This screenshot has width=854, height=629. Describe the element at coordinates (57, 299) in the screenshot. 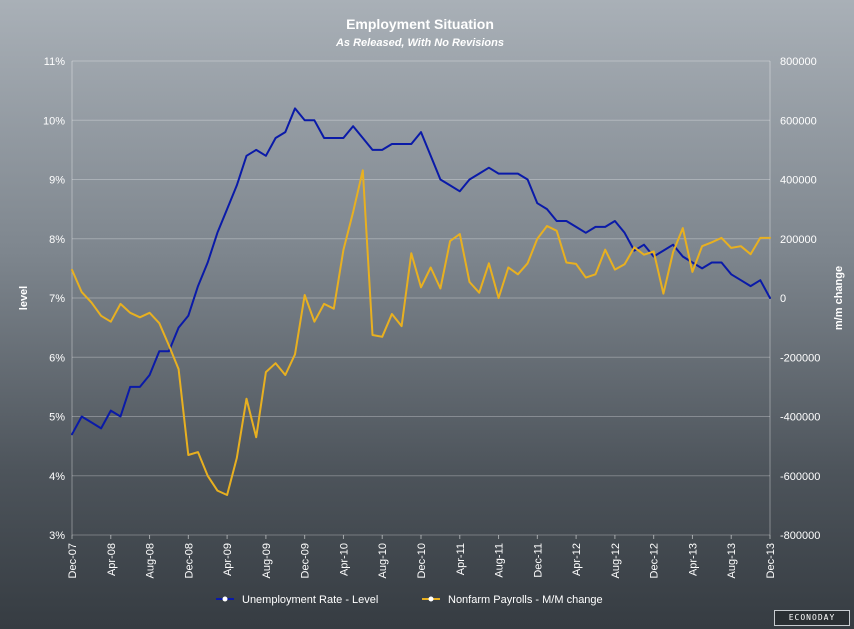

I see `left-tick-label: 7%` at that location.